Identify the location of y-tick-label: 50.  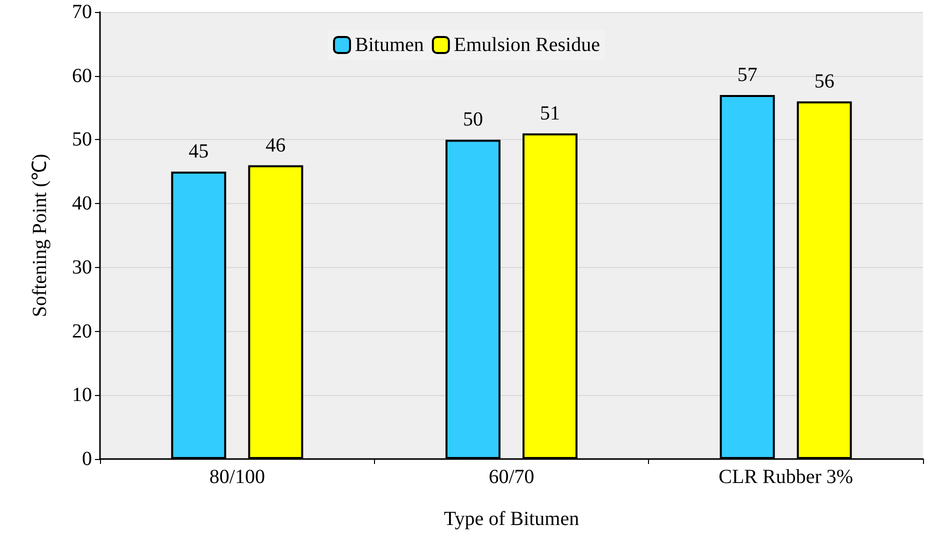
(82, 139).